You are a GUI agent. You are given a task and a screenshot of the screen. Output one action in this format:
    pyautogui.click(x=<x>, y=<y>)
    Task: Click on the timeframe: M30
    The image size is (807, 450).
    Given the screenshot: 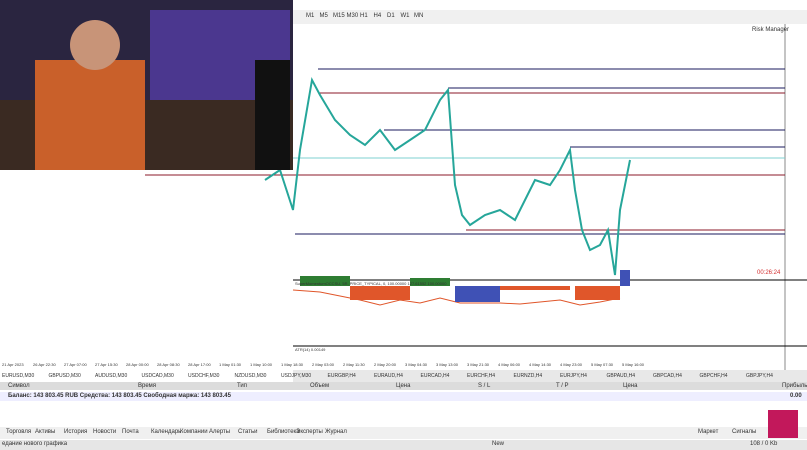 What is the action you would take?
    pyautogui.click(x=352, y=16)
    